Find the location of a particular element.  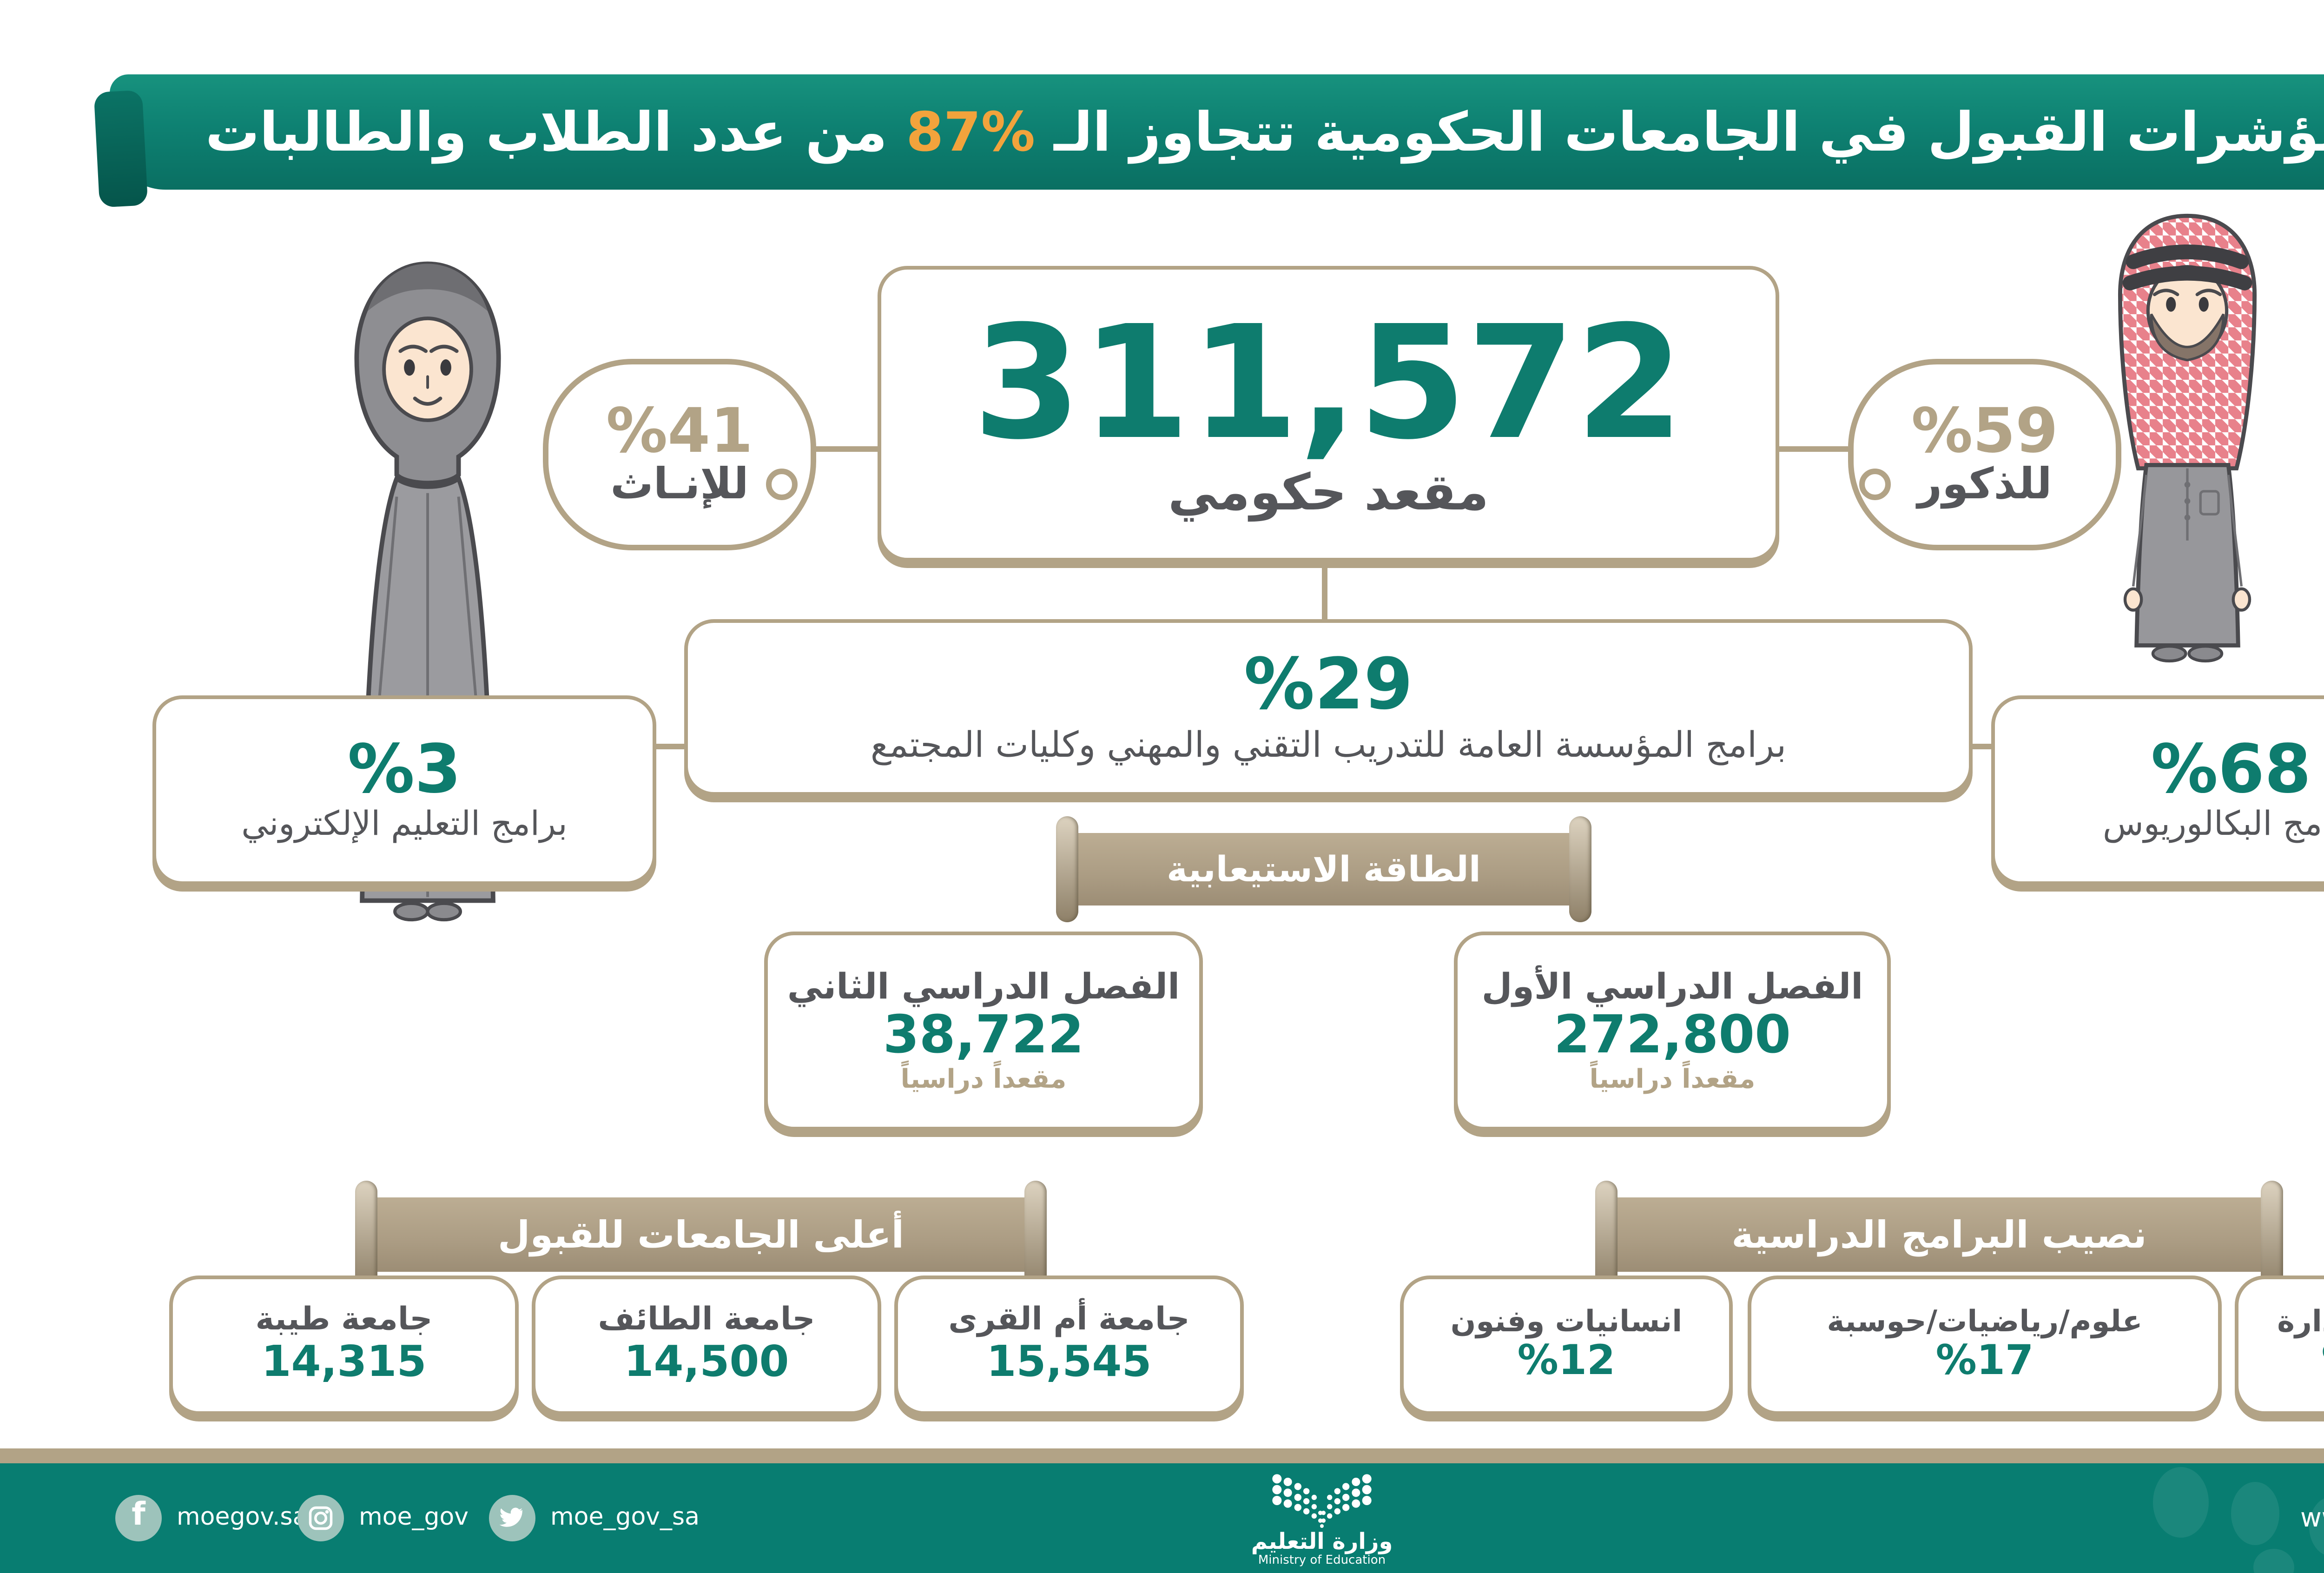

instagram-icon is located at coordinates (320, 1518).